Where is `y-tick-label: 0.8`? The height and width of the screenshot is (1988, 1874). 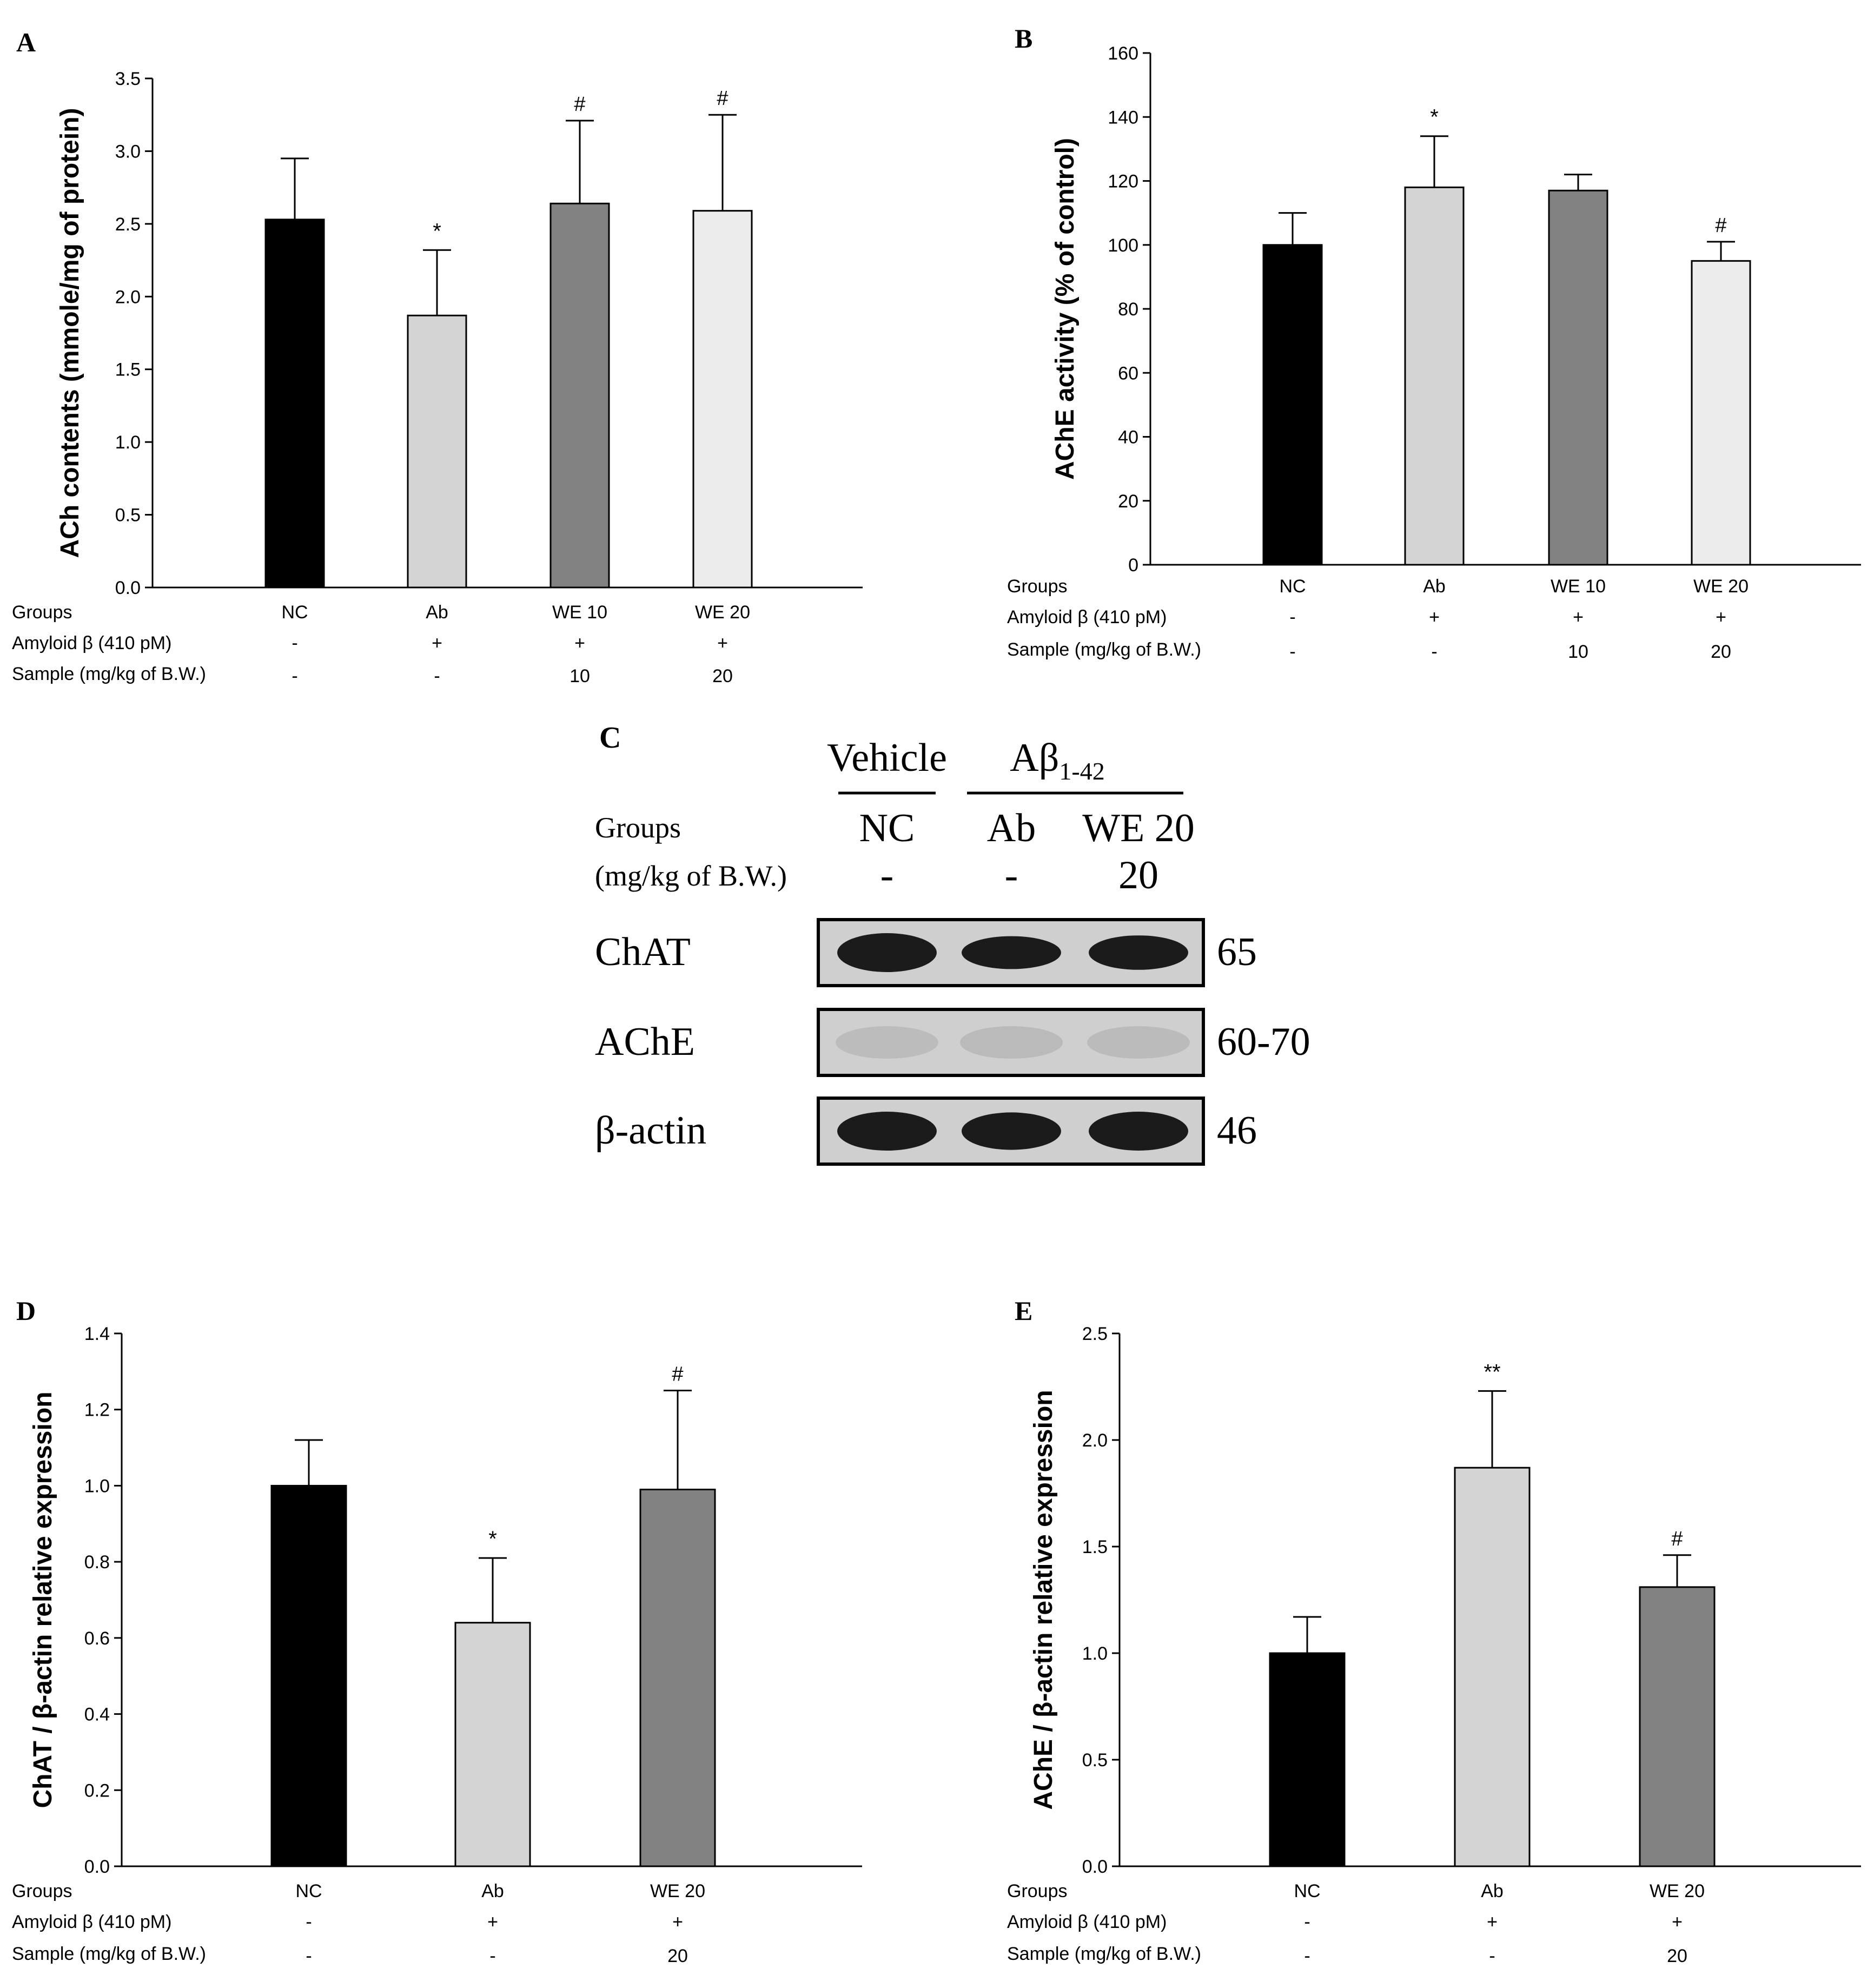
y-tick-label: 0.8 is located at coordinates (97, 1562).